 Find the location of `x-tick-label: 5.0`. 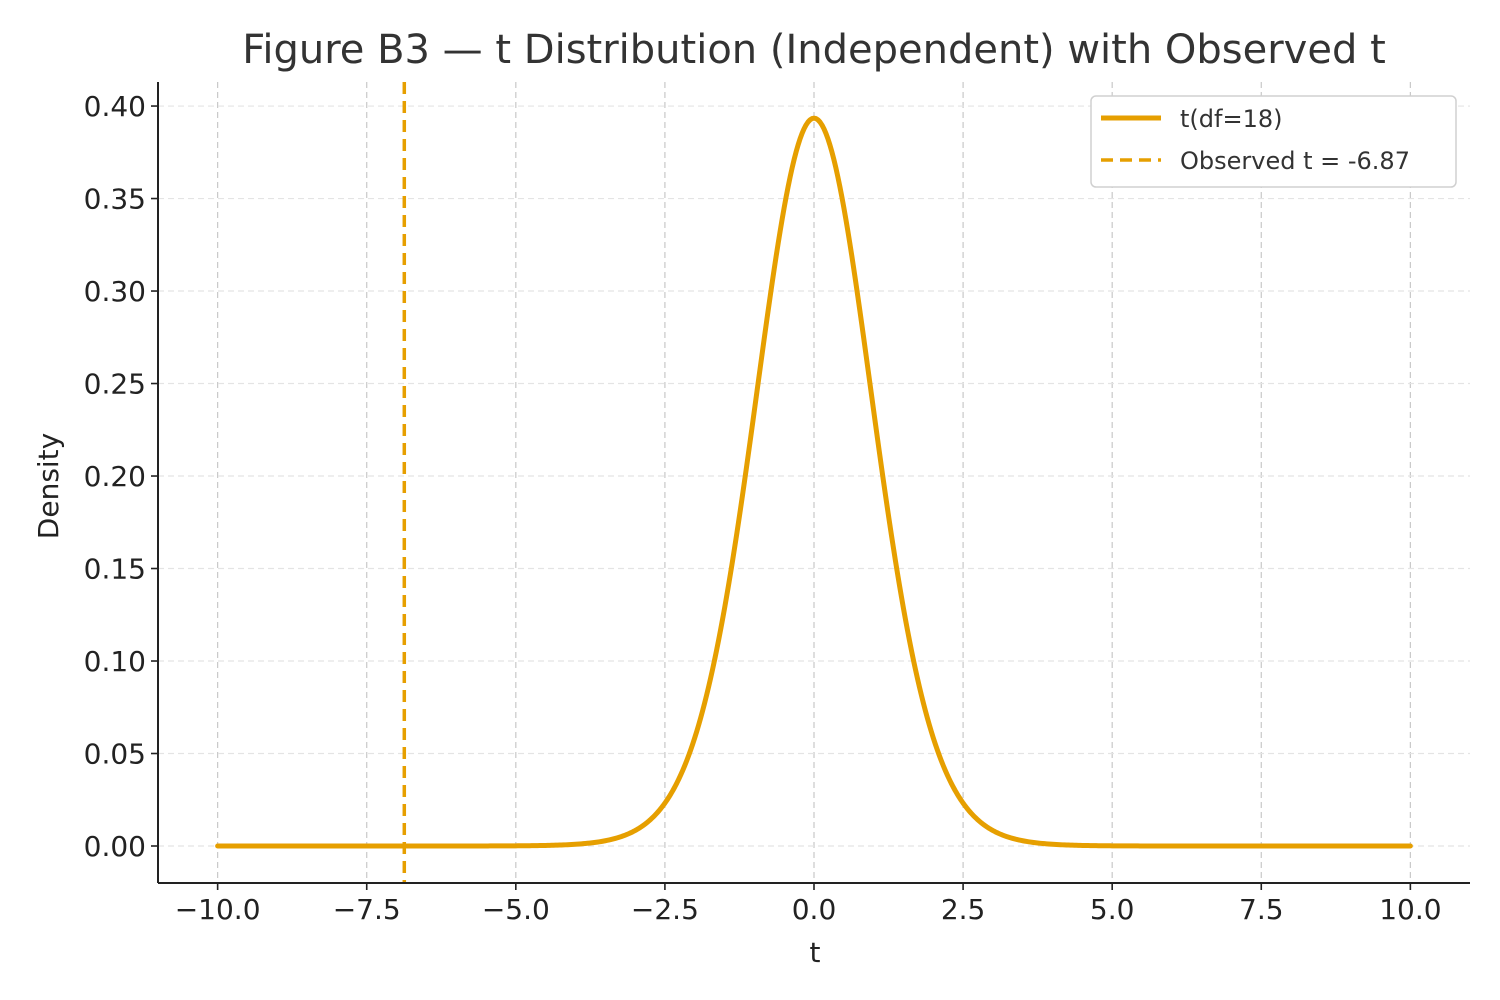

x-tick-label: 5.0 is located at coordinates (1112, 909).